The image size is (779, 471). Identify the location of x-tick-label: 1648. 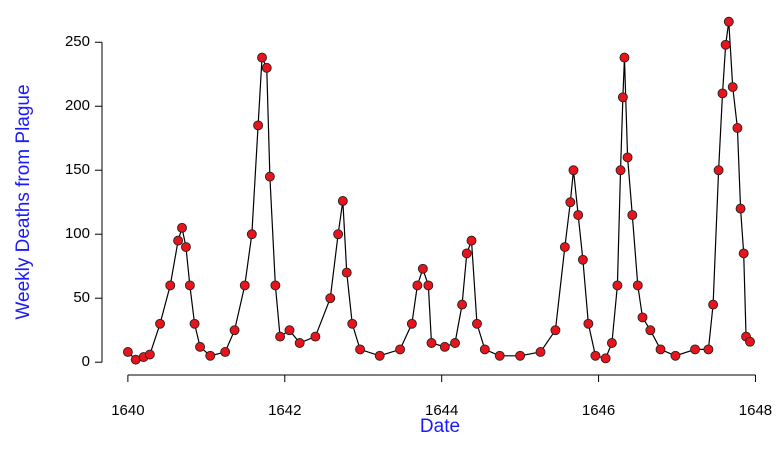
(755, 410).